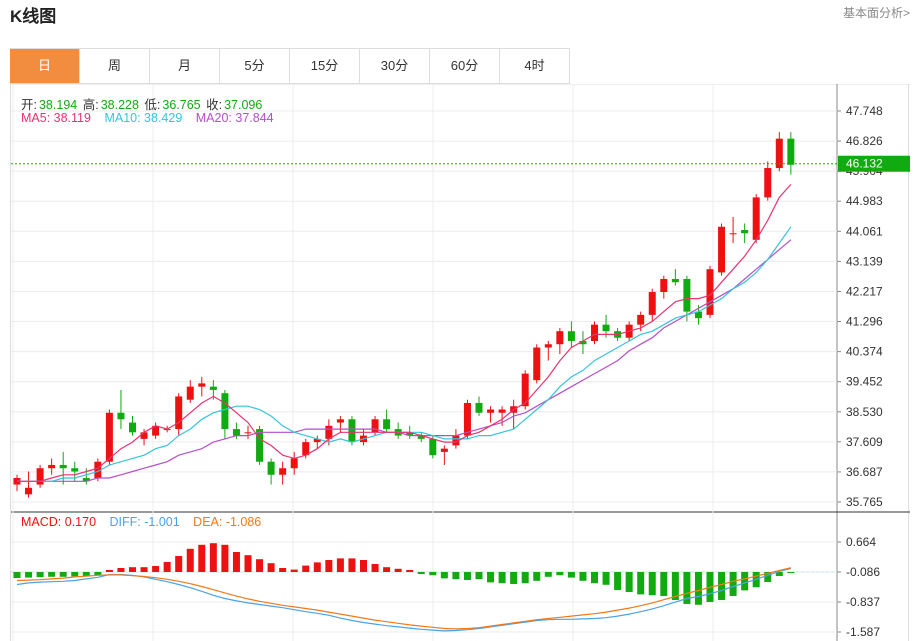 The height and width of the screenshot is (641, 916). I want to click on close-label: 收:, so click(214, 105).